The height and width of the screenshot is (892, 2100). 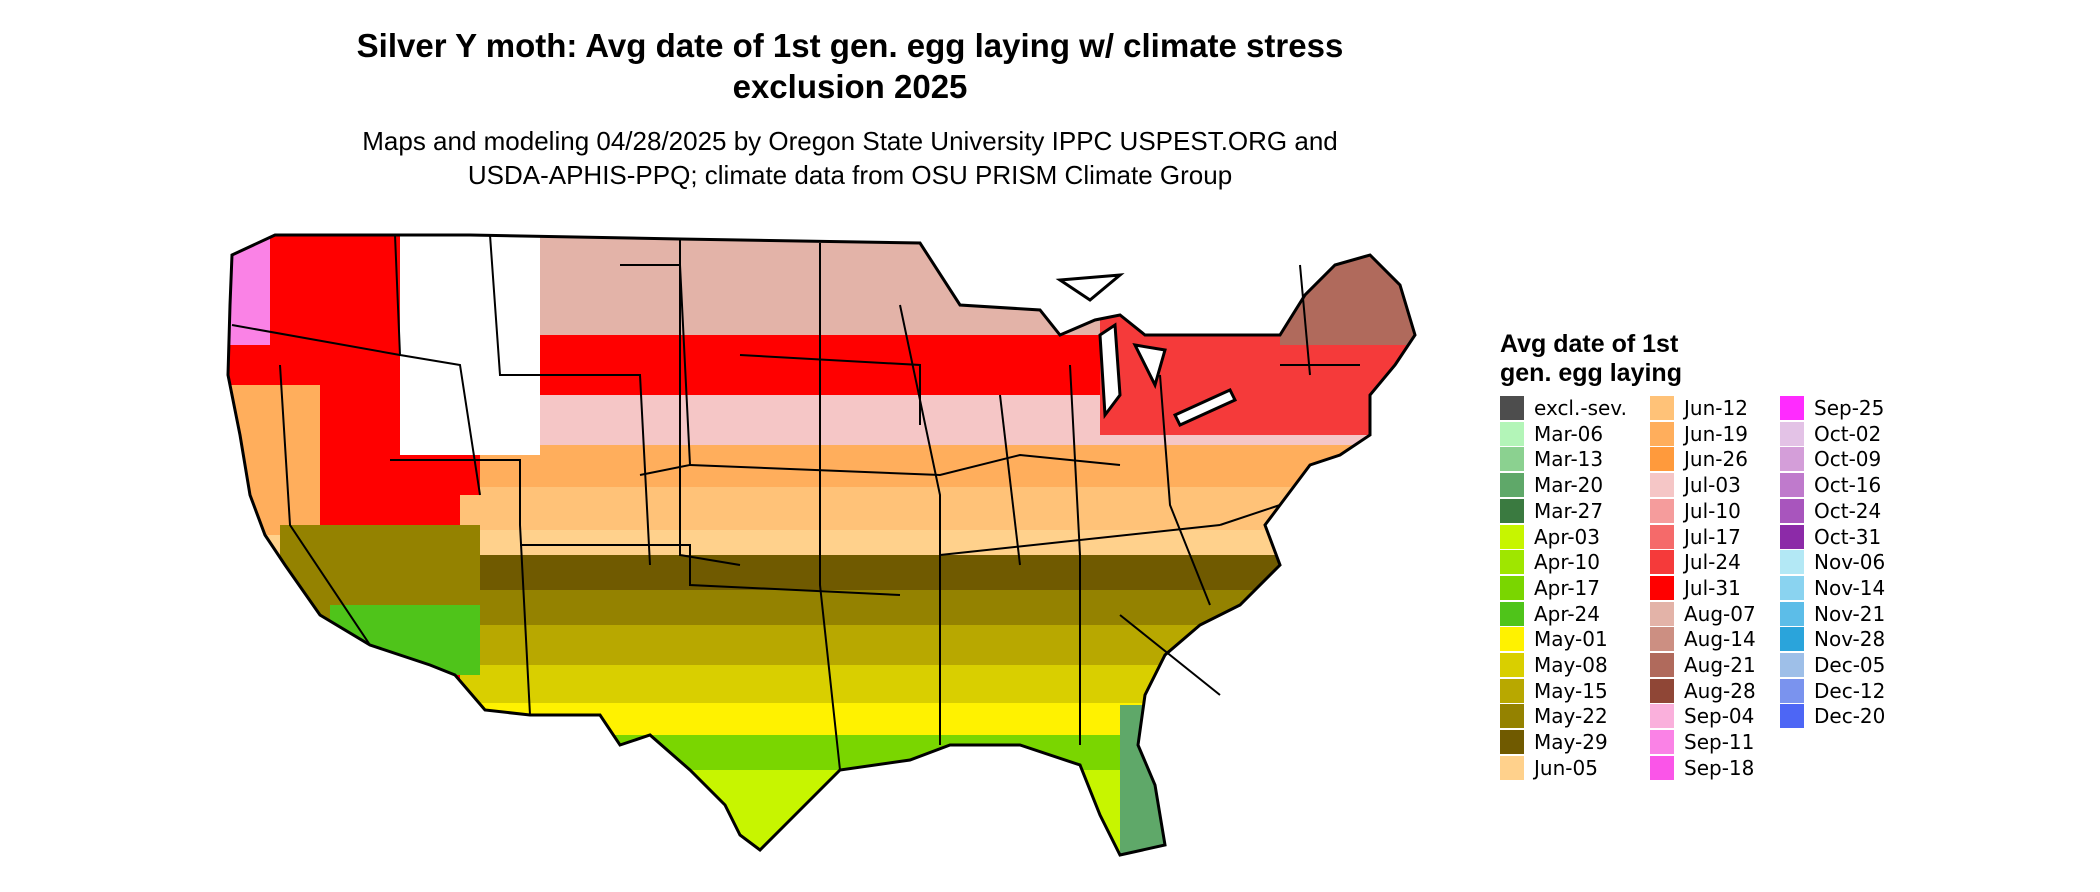 I want to click on legend-item: Jun-26, so click(x=1735, y=459).